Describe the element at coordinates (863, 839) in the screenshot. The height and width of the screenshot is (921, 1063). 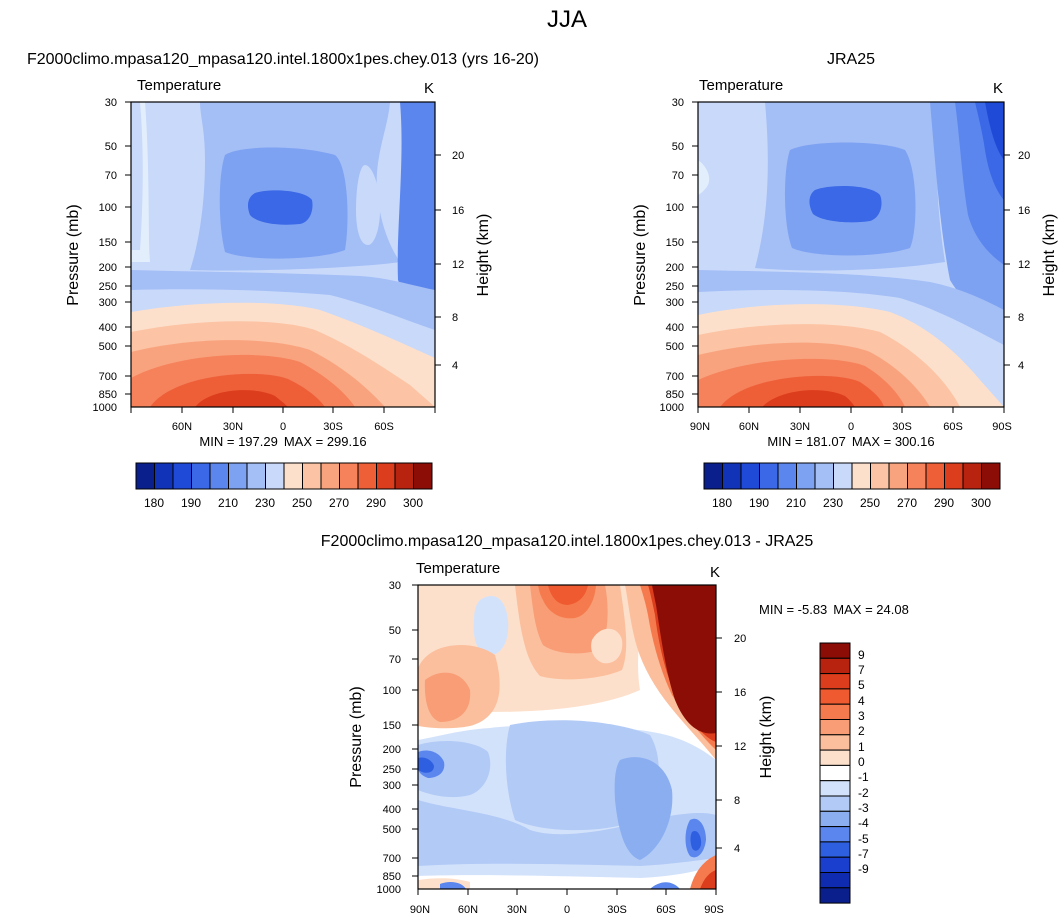
I see `cb-label: -5` at that location.